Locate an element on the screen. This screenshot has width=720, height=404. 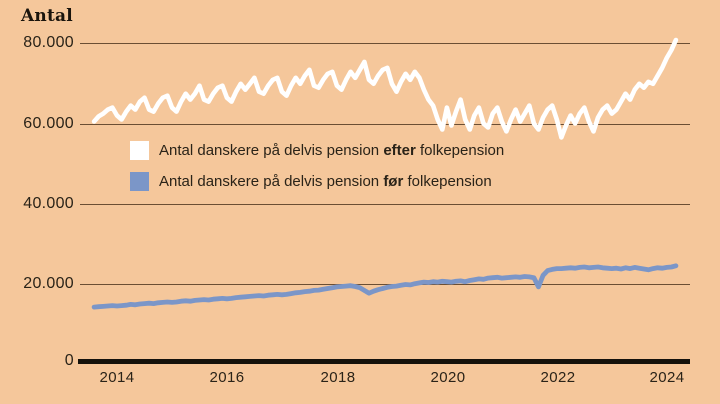
x-axis-line is located at coordinates (384, 361).